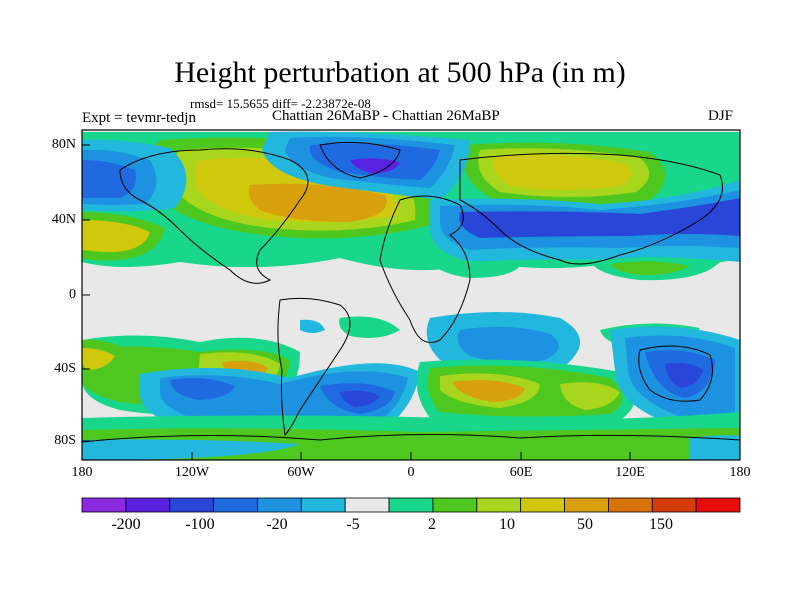 The width and height of the screenshot is (800, 600). I want to click on colorbar, so click(411, 505).